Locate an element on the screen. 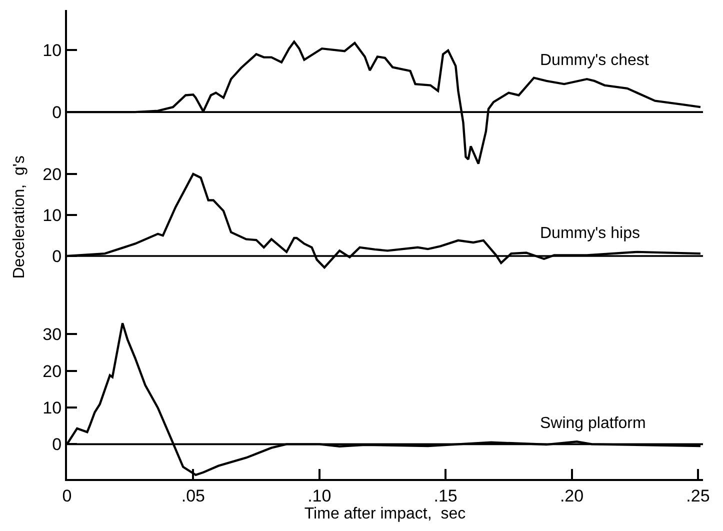 The image size is (723, 531). y-axis-title: Deceleration, g's is located at coordinates (19, 217).